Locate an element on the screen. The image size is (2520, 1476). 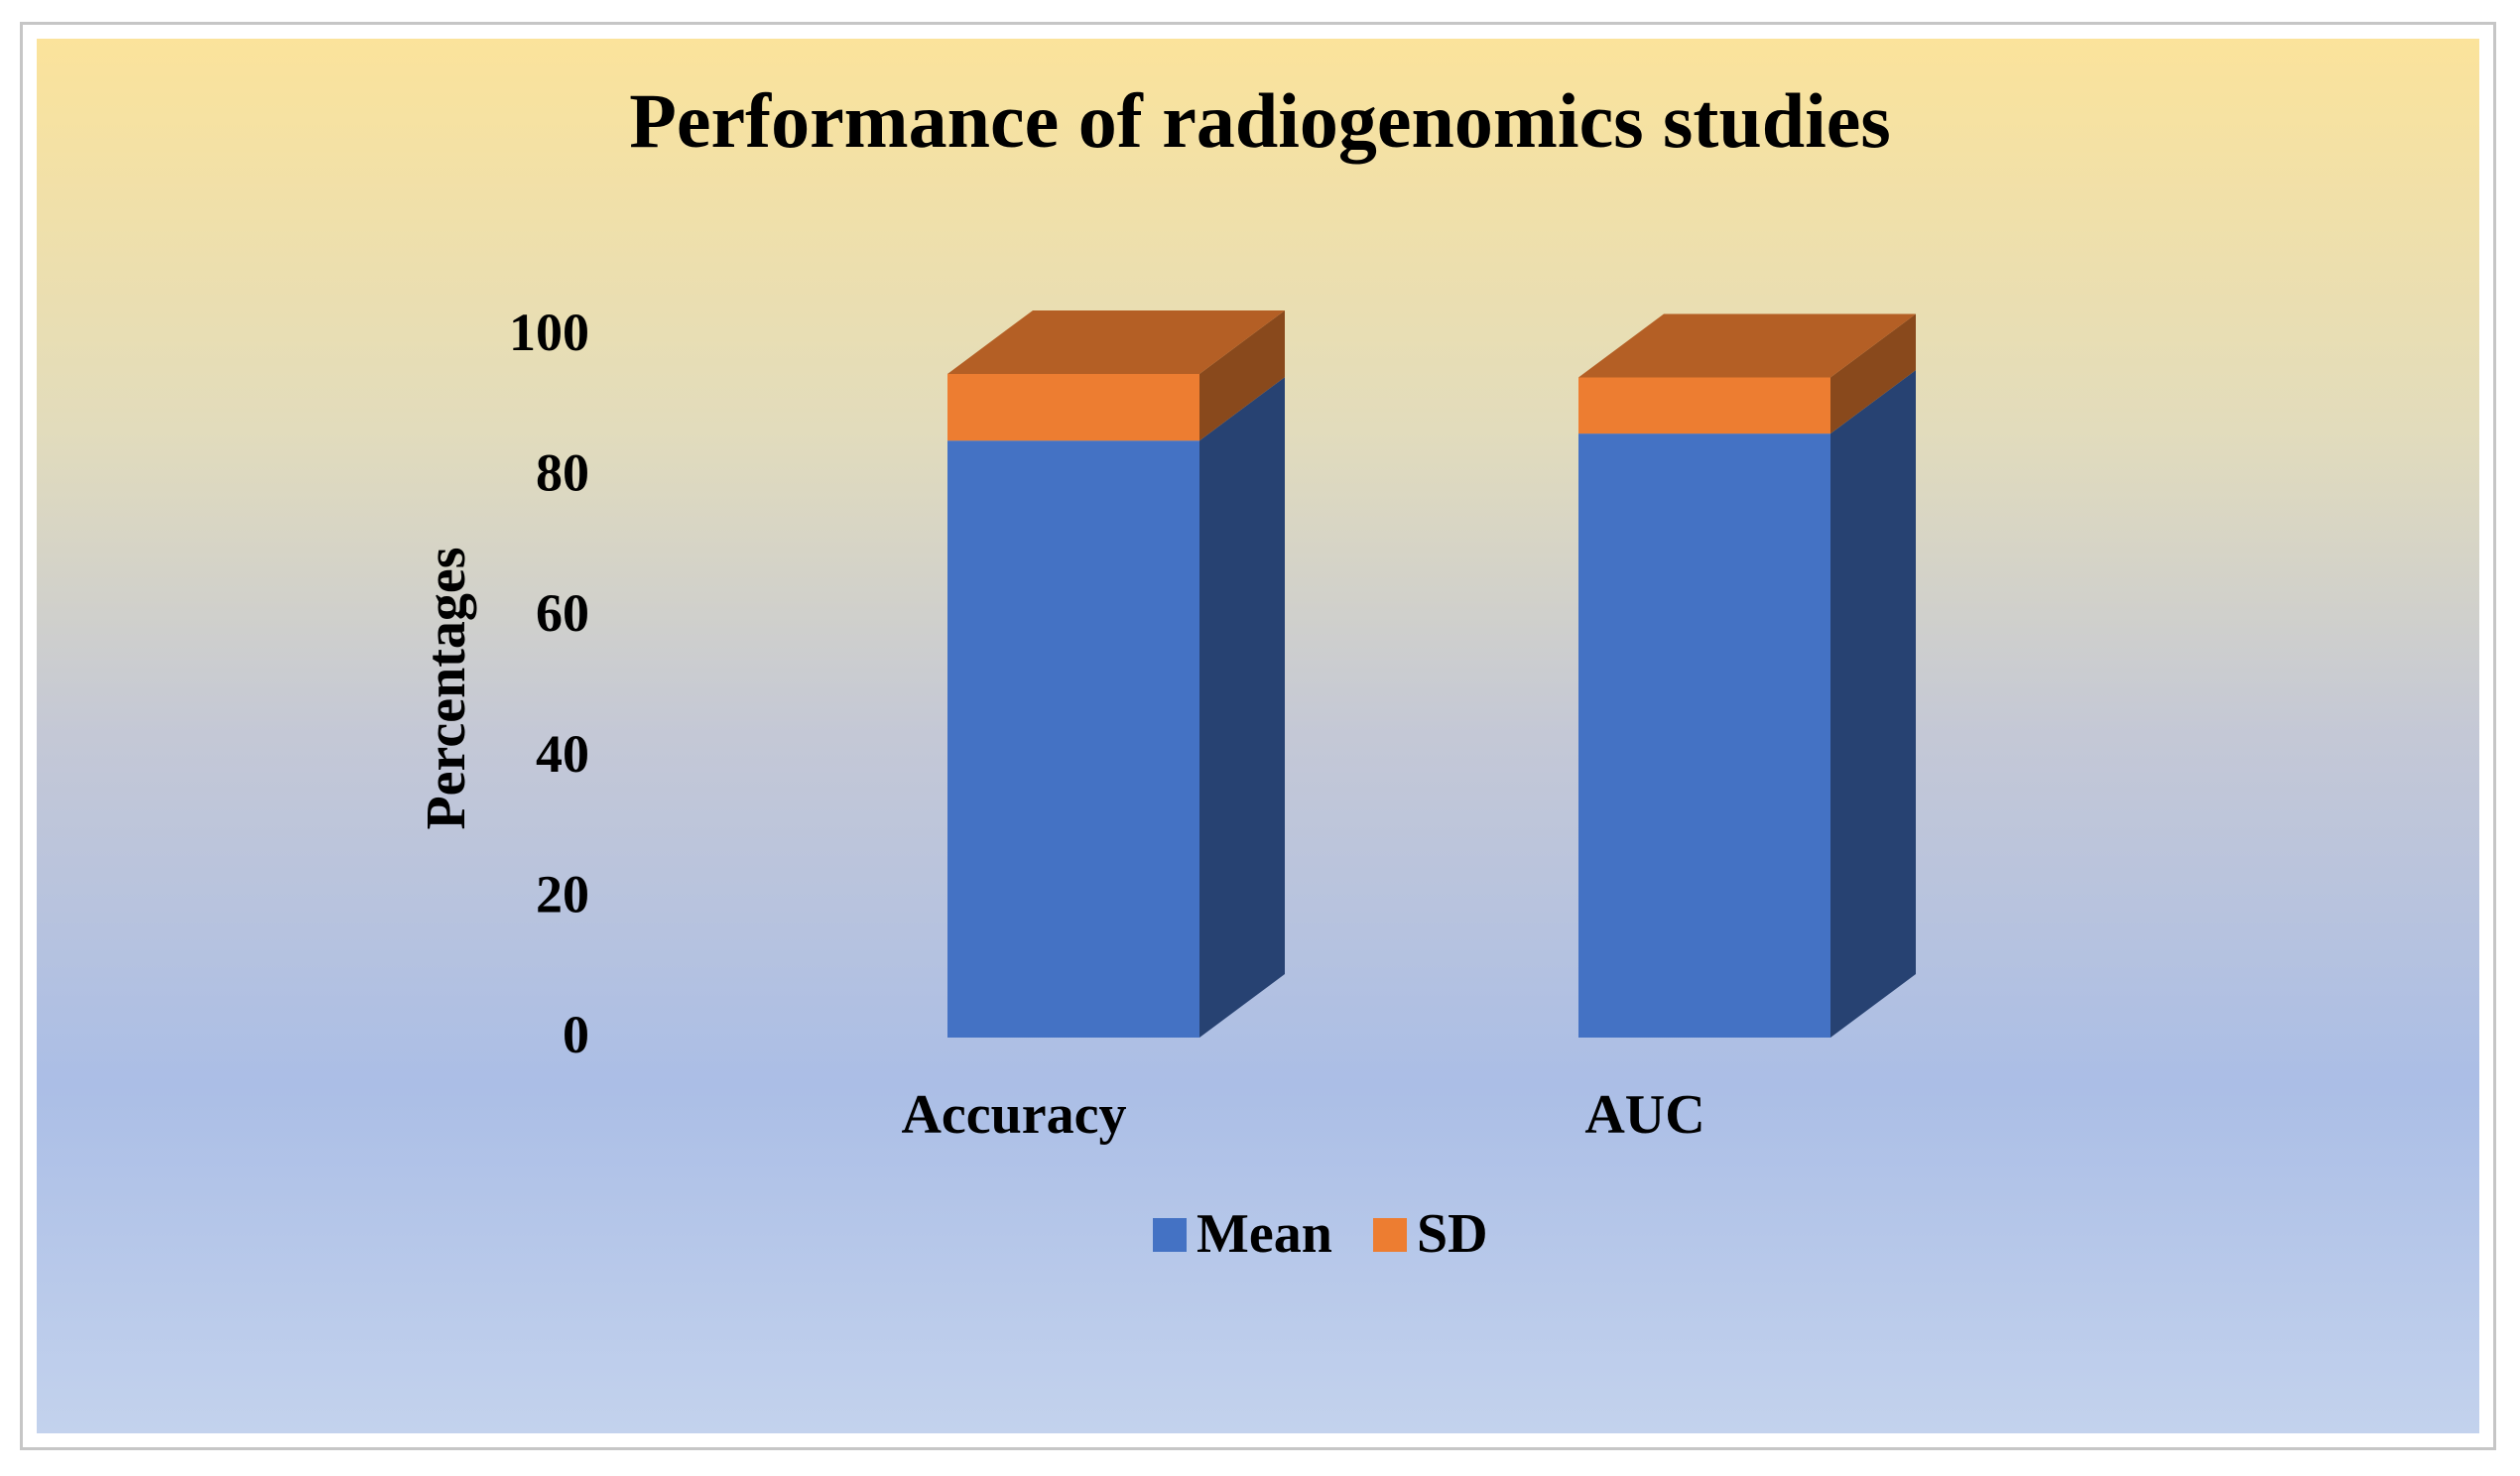
legend-label: SD is located at coordinates (1452, 1234).